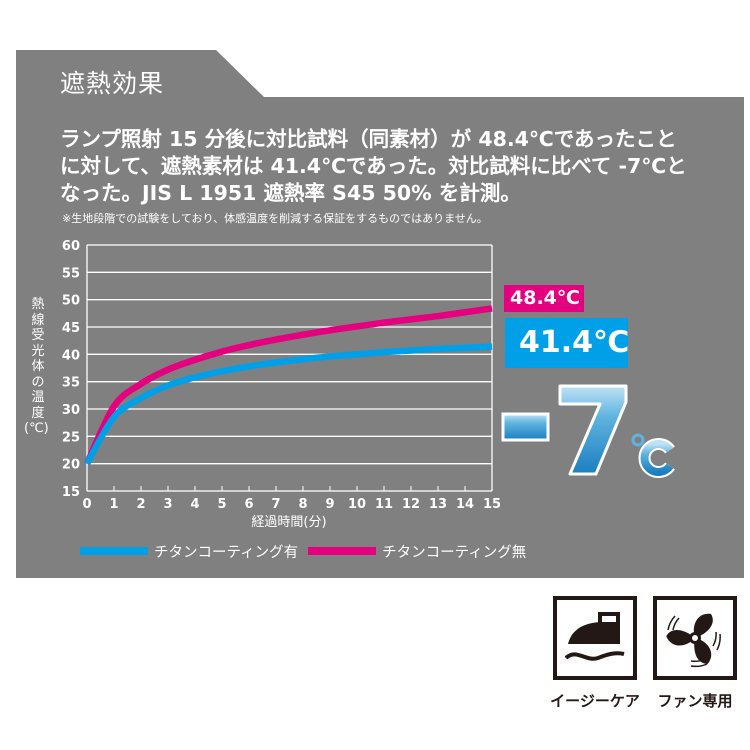 The image size is (750, 750). I want to click on y-axis-title-char: 温, so click(38, 397).